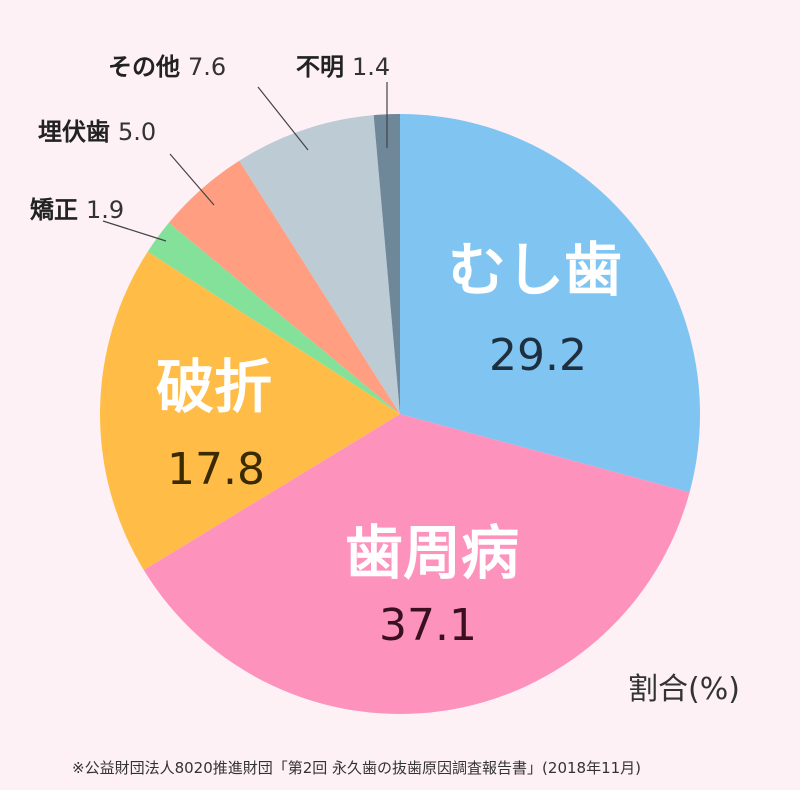 Image resolution: width=800 pixels, height=790 pixels. I want to click on slice-label-cavities: むし歯, so click(535, 270).